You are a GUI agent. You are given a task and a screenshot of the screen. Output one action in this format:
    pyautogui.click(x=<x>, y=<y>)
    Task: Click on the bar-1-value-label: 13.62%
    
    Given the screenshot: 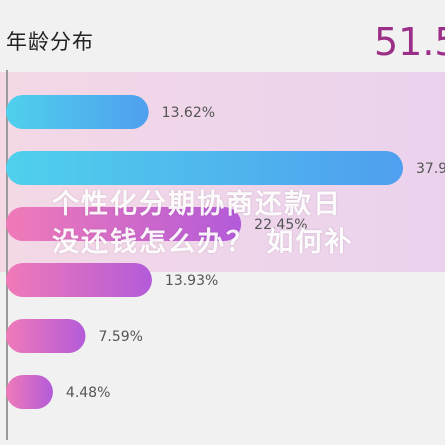 What is the action you would take?
    pyautogui.click(x=188, y=113)
    